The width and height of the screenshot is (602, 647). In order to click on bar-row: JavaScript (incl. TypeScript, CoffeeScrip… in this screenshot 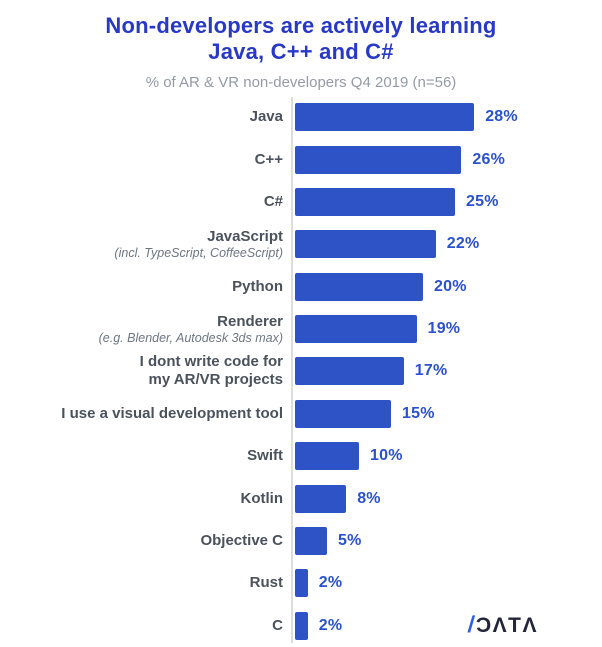, I will do `click(301, 244)`.